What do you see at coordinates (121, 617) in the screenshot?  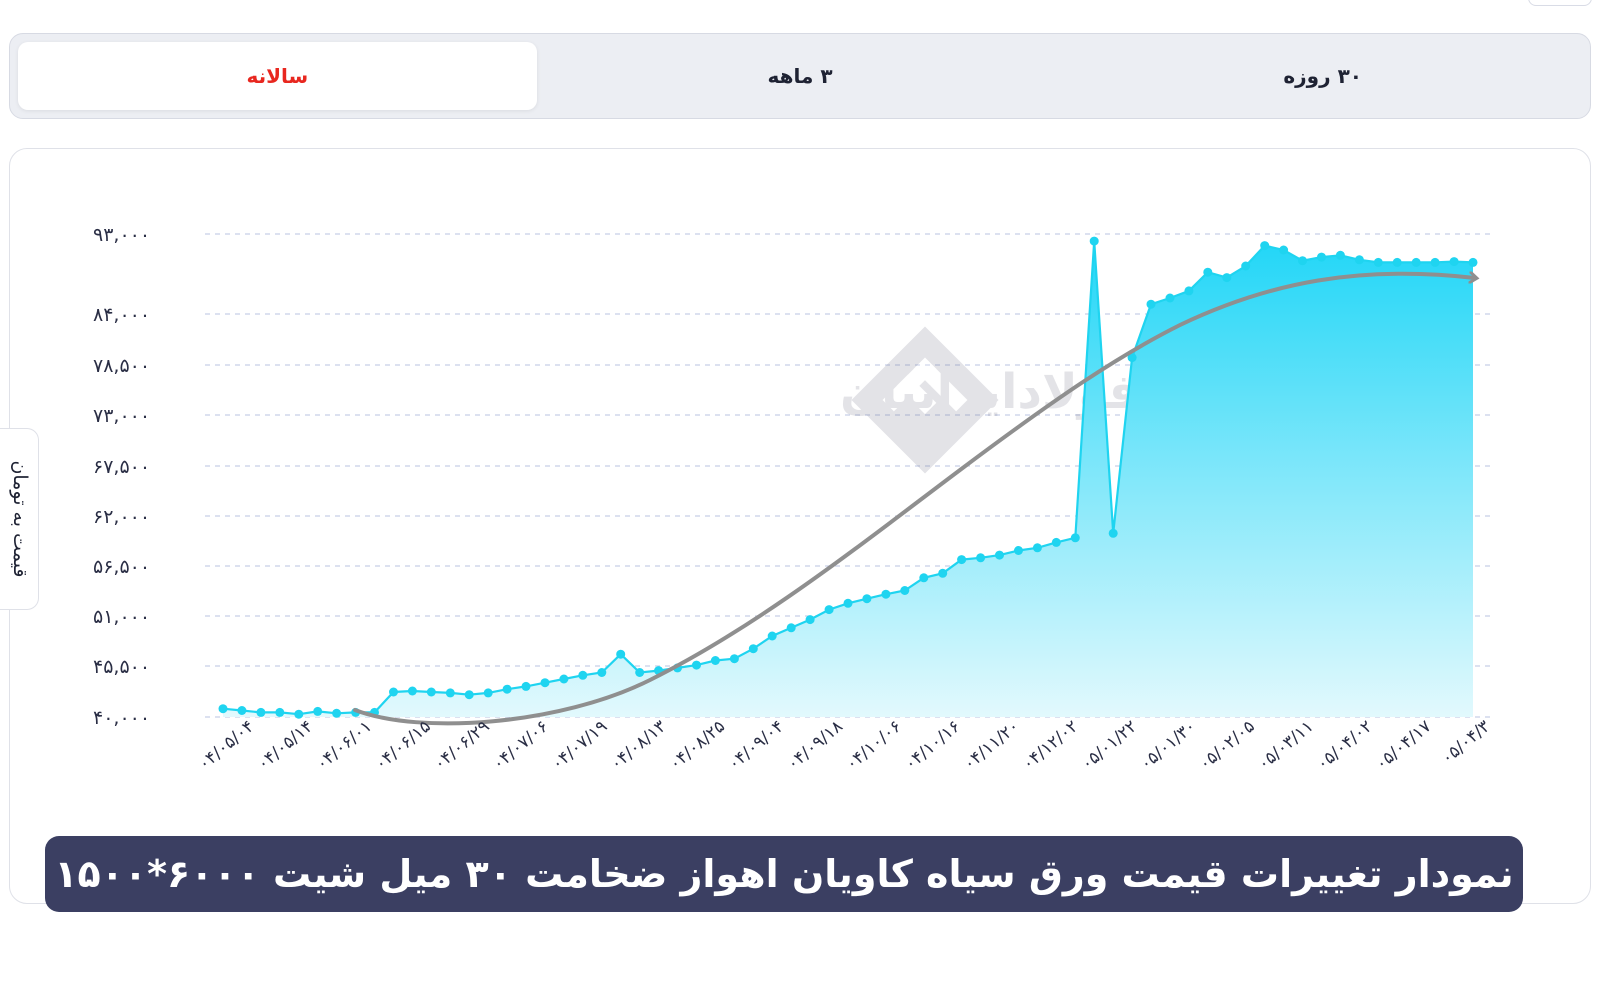 I see `y-tick-label: ۵۱,۰۰۰` at bounding box center [121, 617].